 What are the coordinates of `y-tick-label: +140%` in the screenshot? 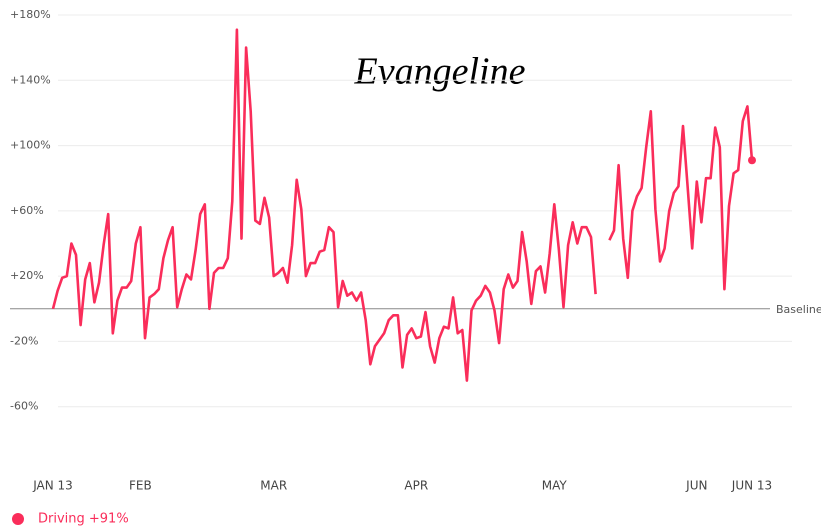 It's located at (30, 79).